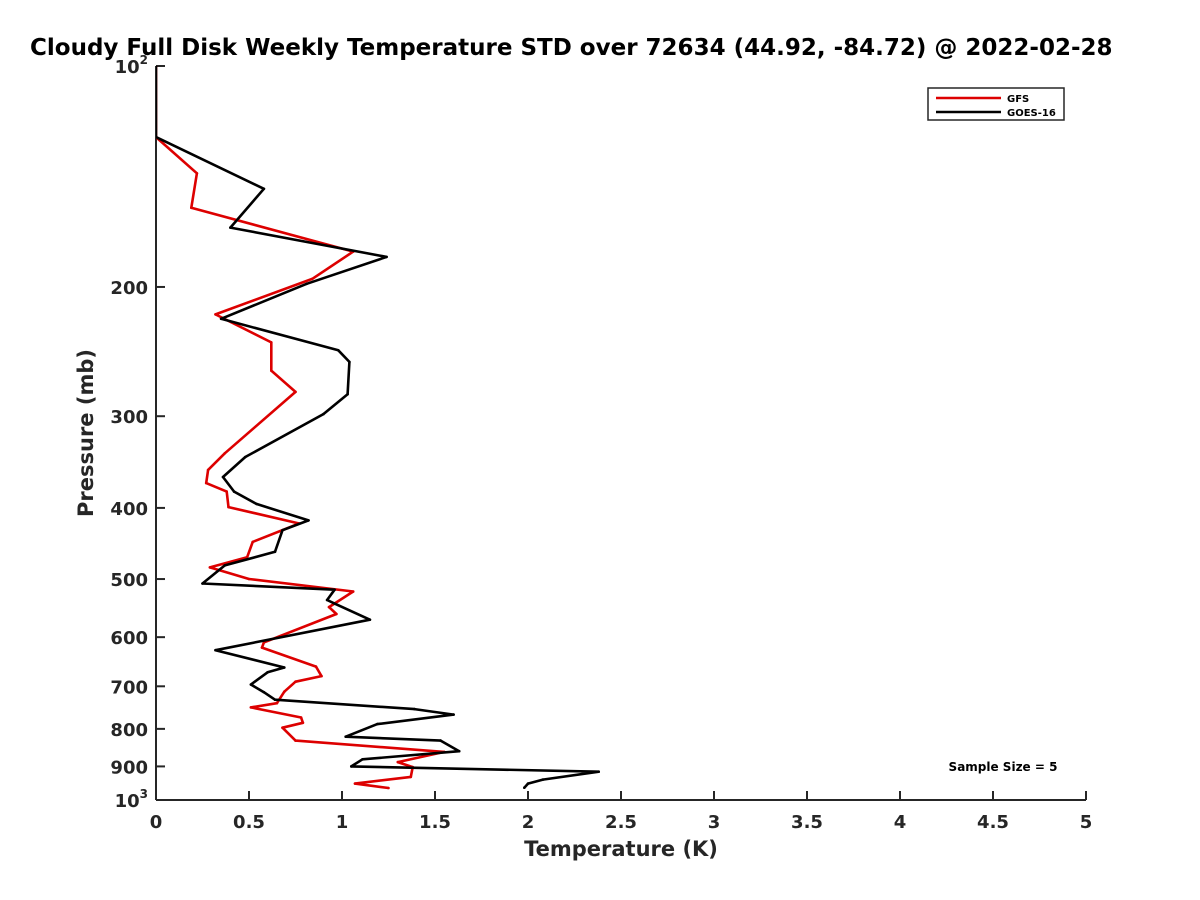 This screenshot has width=1200, height=900. What do you see at coordinates (131, 799) in the screenshot?
I see `y-tick-label: 10³` at bounding box center [131, 799].